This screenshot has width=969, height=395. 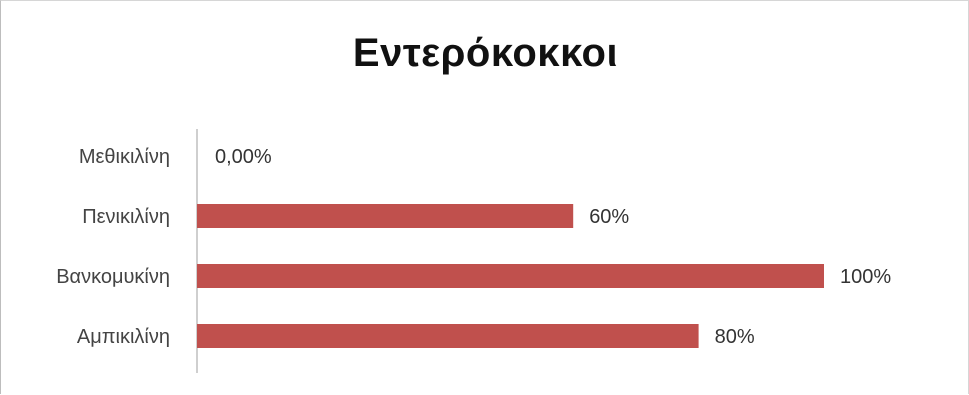 What do you see at coordinates (113, 277) in the screenshot?
I see `category-label: Βανκομυκίνη` at bounding box center [113, 277].